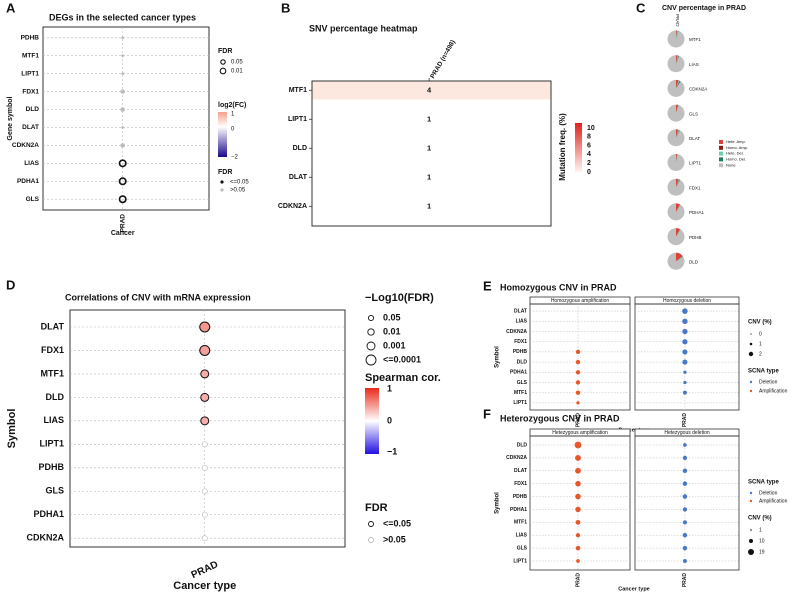 The image size is (797, 595). Describe the element at coordinates (520, 484) in the screenshot. I see `panel-f-tick-label: FDX1` at that location.